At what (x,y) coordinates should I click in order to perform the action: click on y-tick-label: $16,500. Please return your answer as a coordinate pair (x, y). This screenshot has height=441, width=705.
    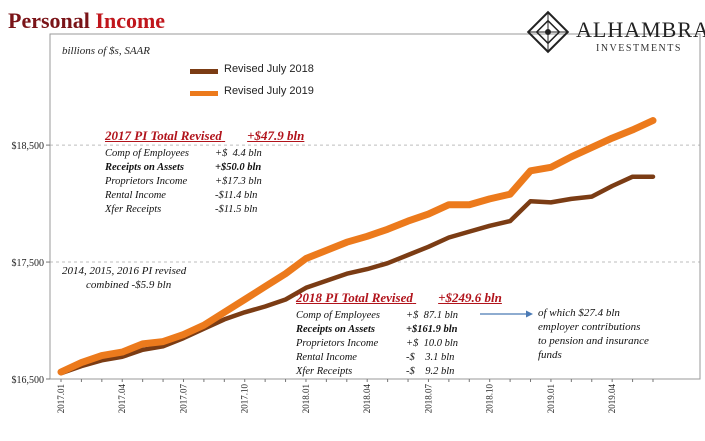
    Looking at the image, I should click on (28, 380).